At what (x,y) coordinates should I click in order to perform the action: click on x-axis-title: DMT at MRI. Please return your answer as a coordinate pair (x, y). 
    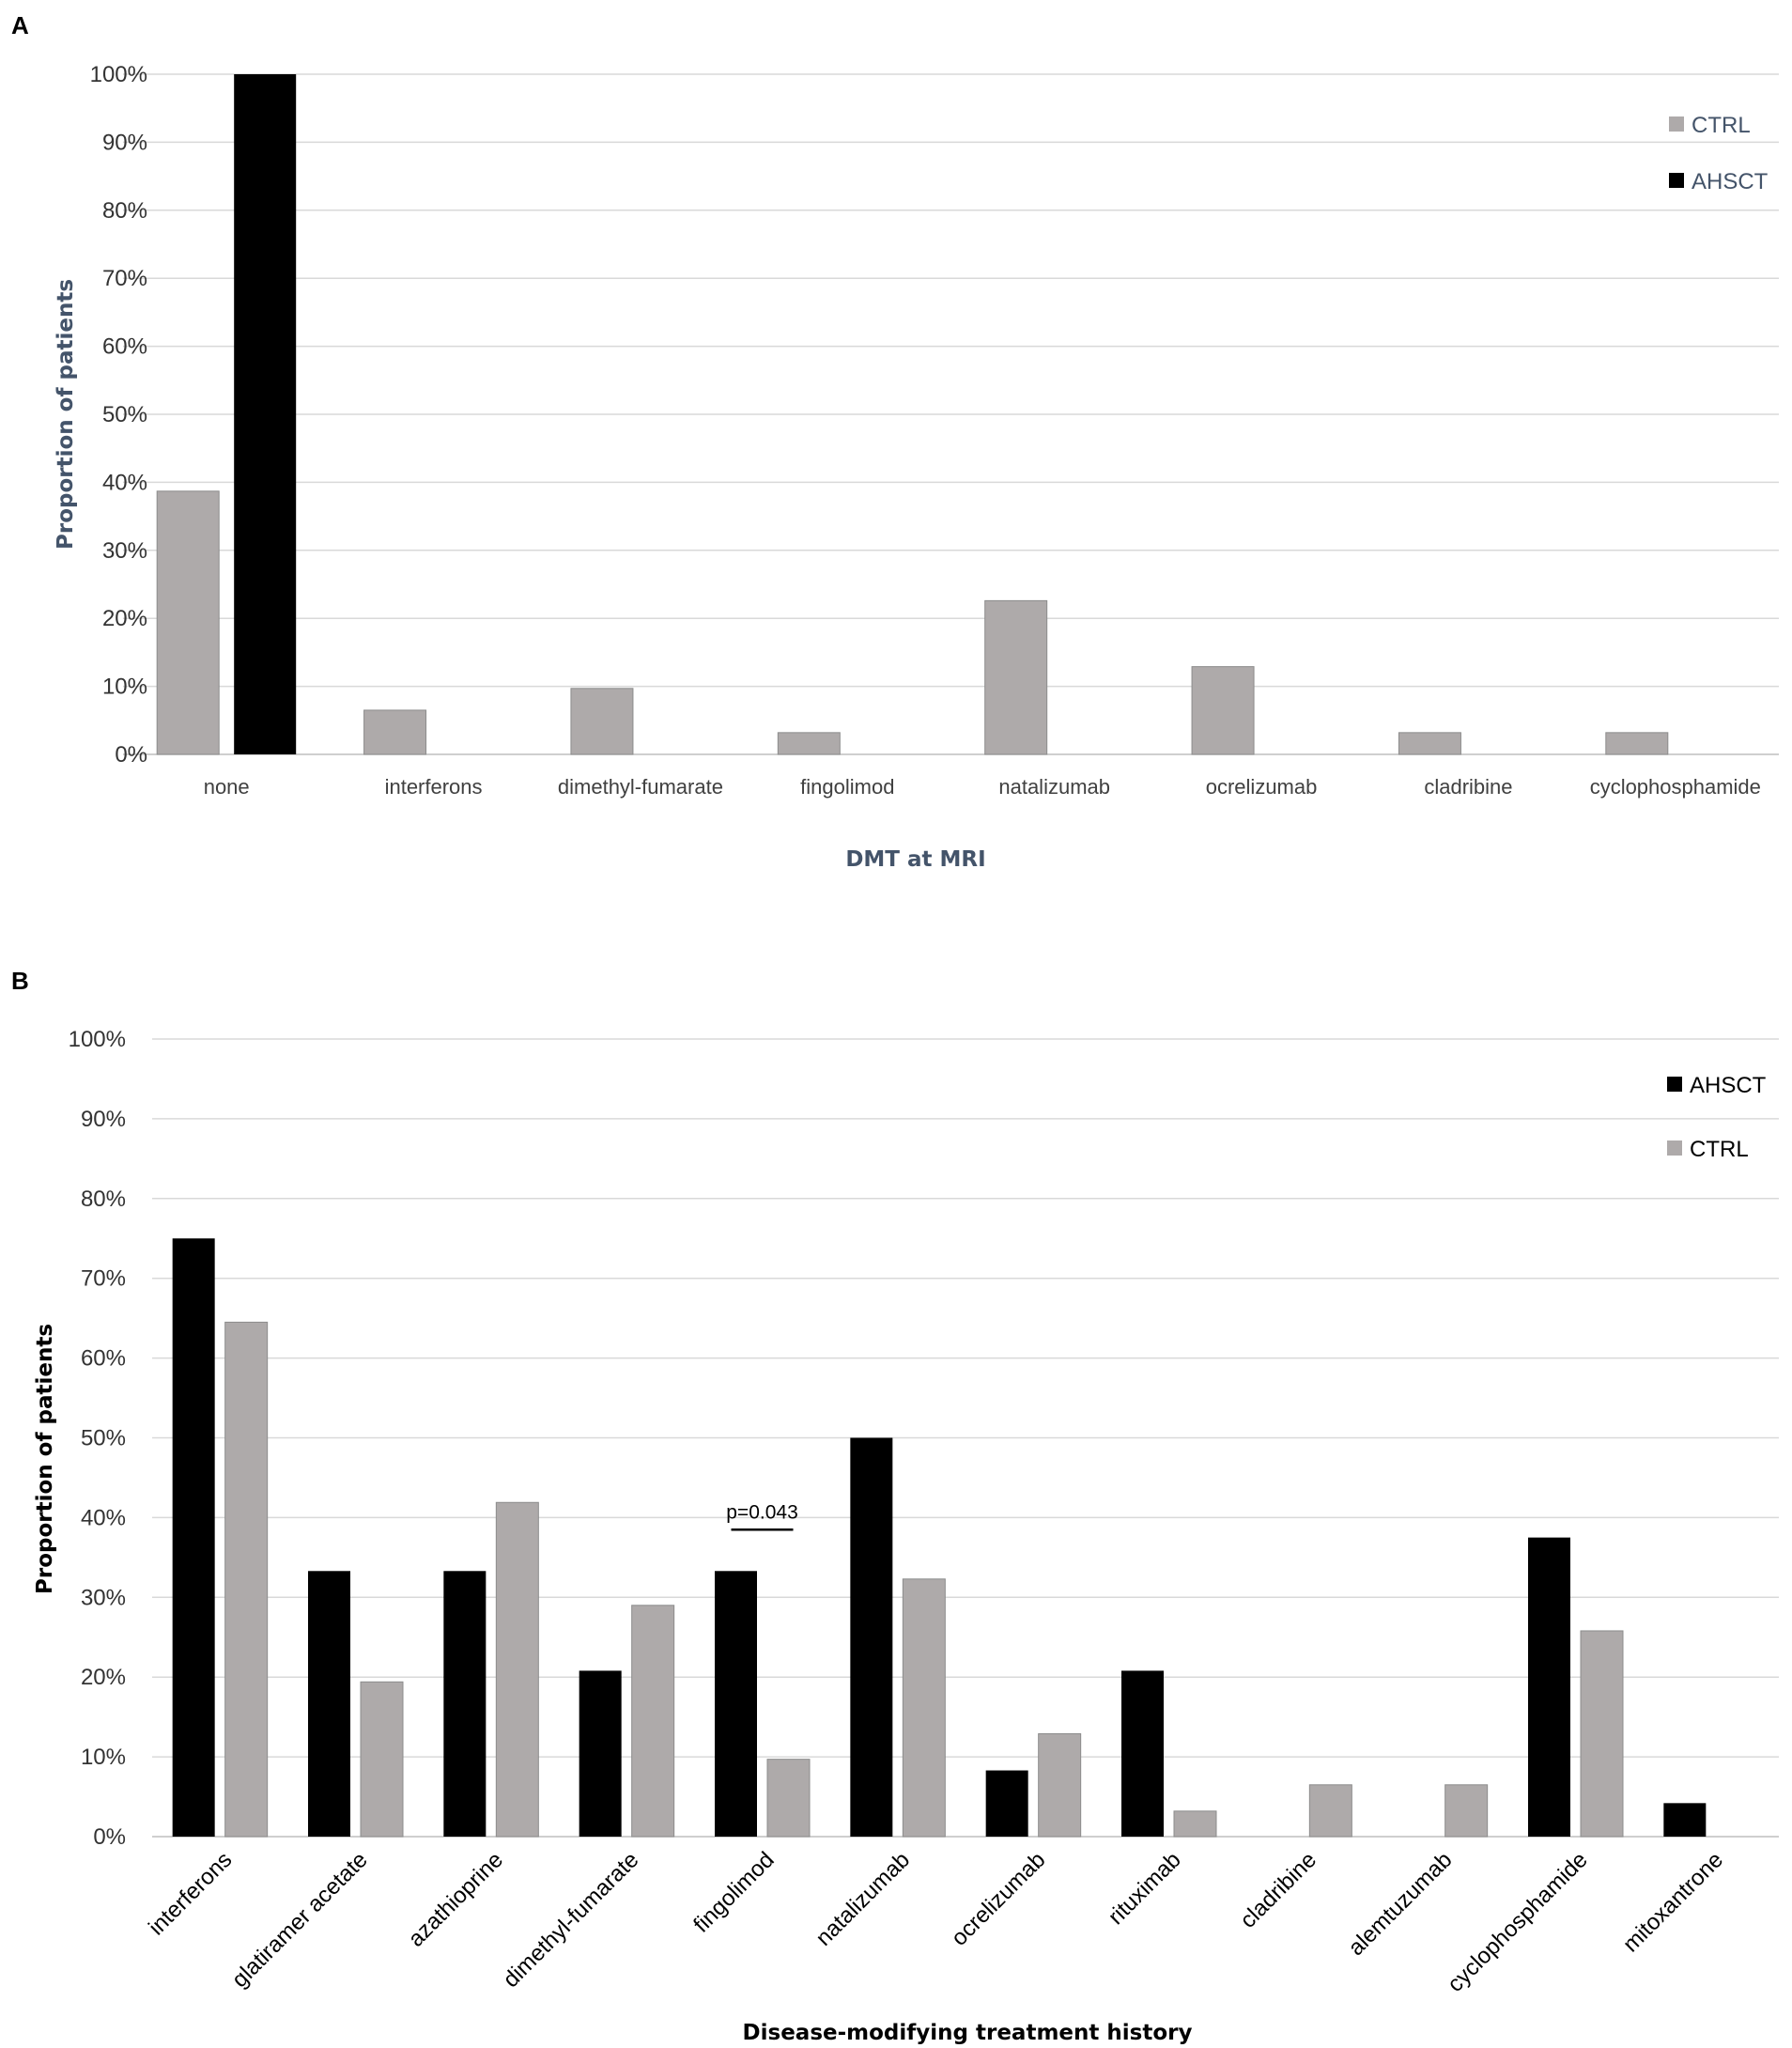
    Looking at the image, I should click on (915, 859).